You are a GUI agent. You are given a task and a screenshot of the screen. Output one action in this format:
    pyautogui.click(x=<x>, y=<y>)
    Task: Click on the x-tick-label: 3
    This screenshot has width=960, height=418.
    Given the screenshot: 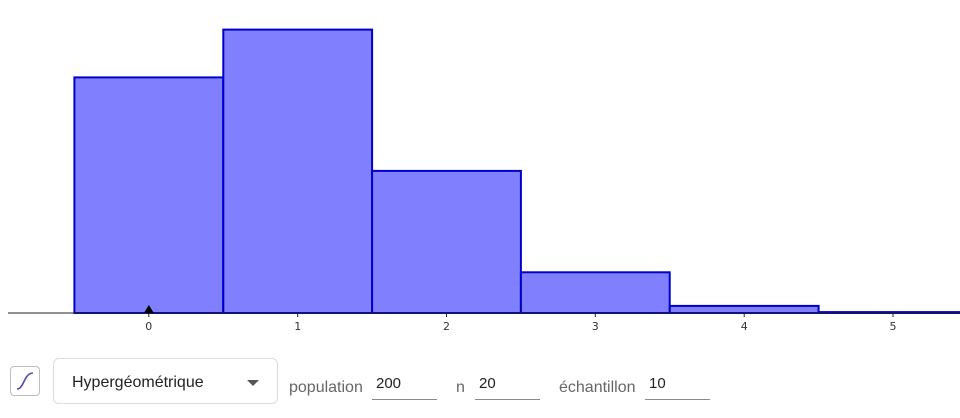 What is the action you would take?
    pyautogui.click(x=595, y=326)
    